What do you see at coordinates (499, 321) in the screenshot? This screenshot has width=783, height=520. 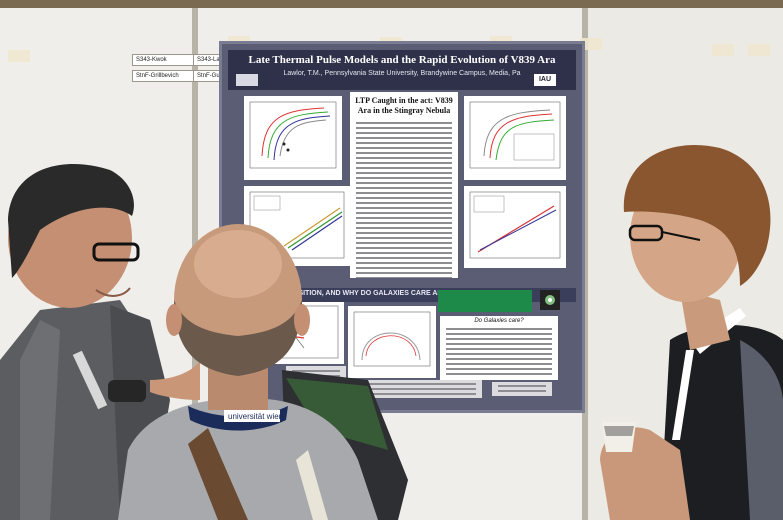 I see `subpanel-title: Do Galaxies care?` at bounding box center [499, 321].